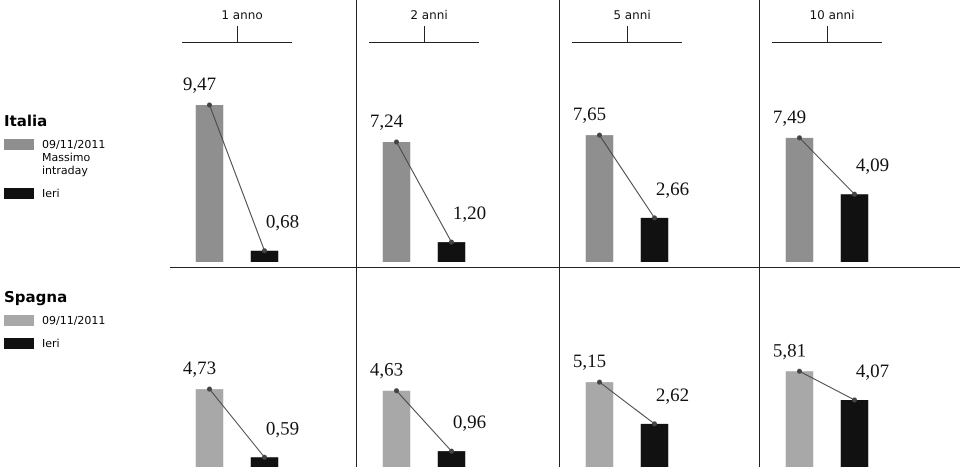  What do you see at coordinates (283, 429) in the screenshot?
I see `data-label: 0,59` at bounding box center [283, 429].